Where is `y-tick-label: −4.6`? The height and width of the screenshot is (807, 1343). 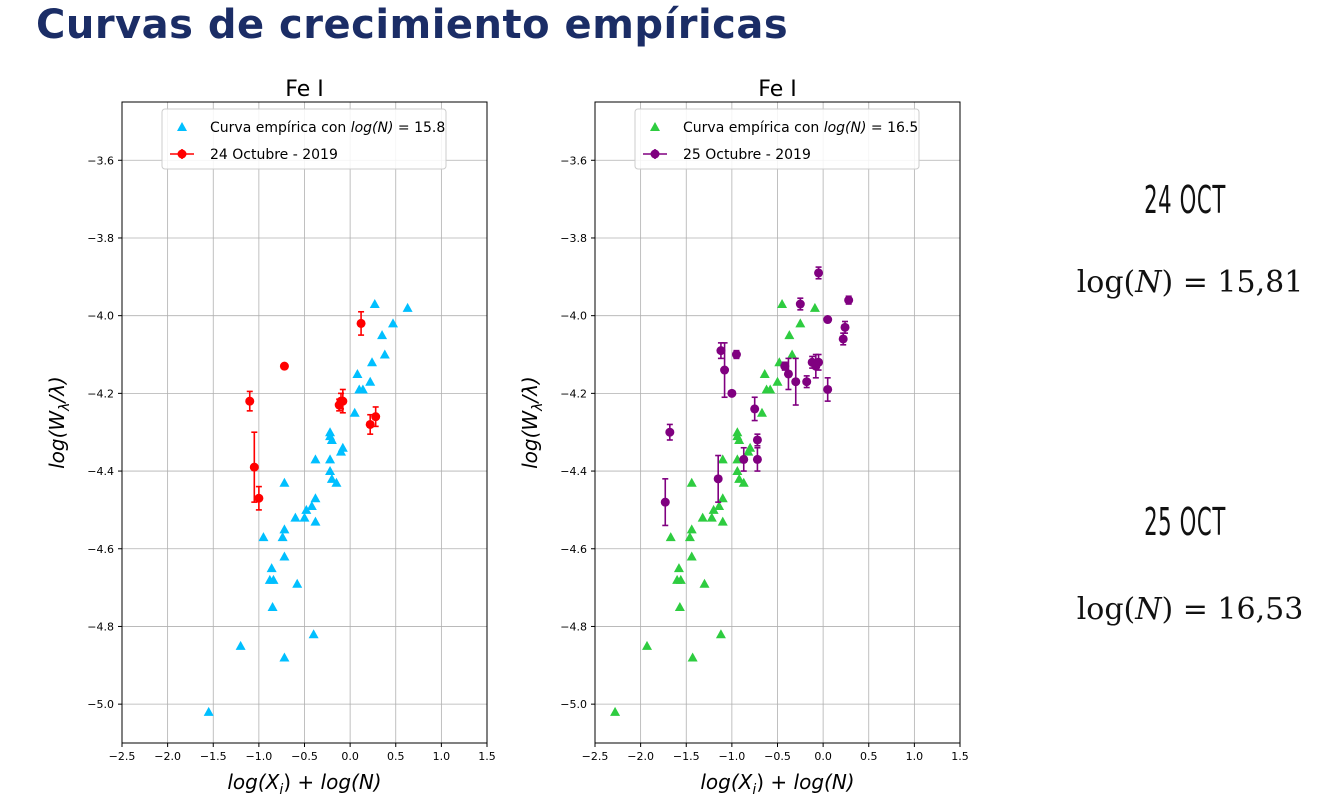 y-tick-label: −4.6 is located at coordinates (100, 549).